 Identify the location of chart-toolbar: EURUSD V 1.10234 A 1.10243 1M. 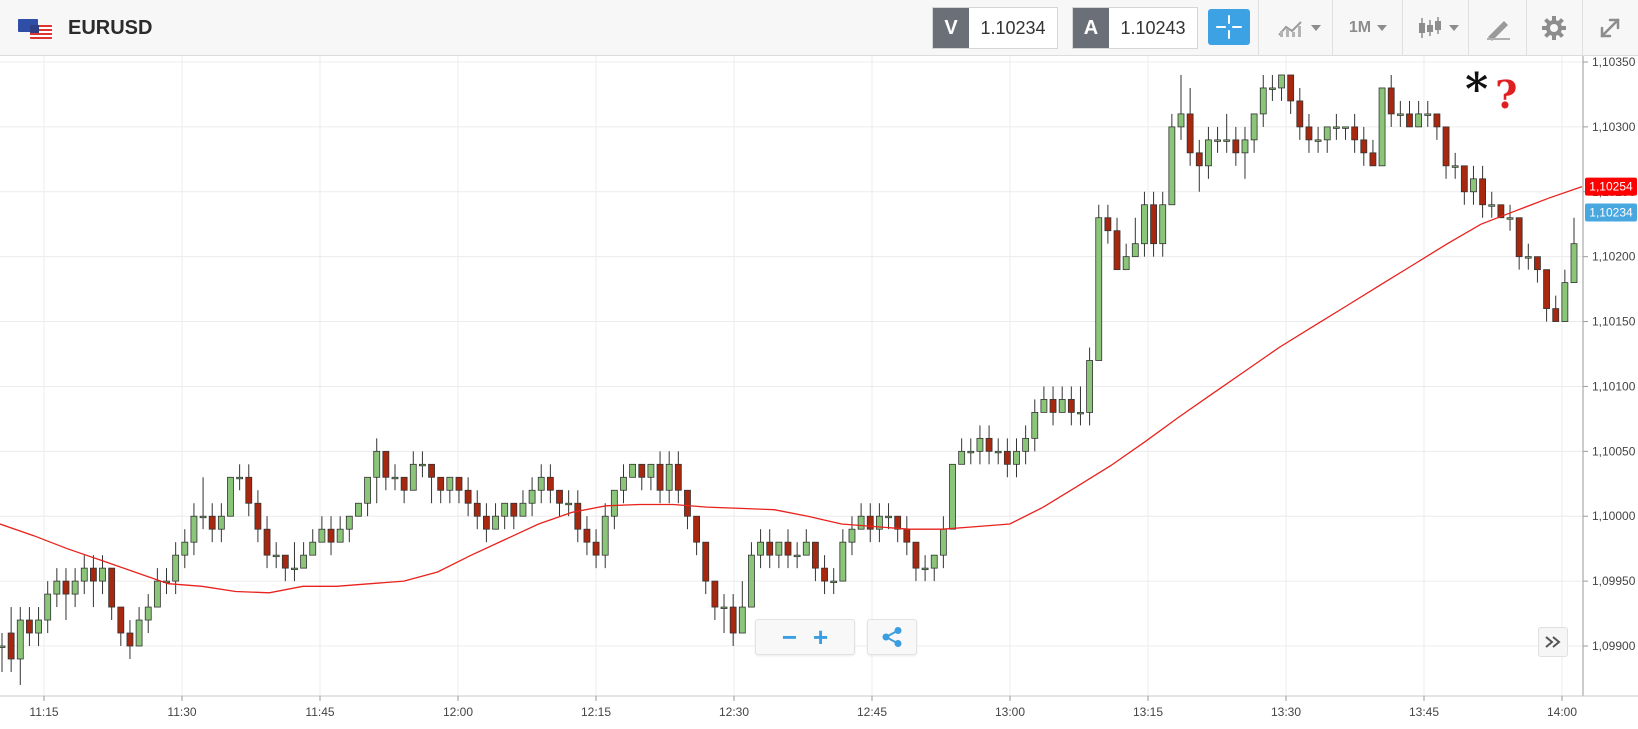
(819, 28).